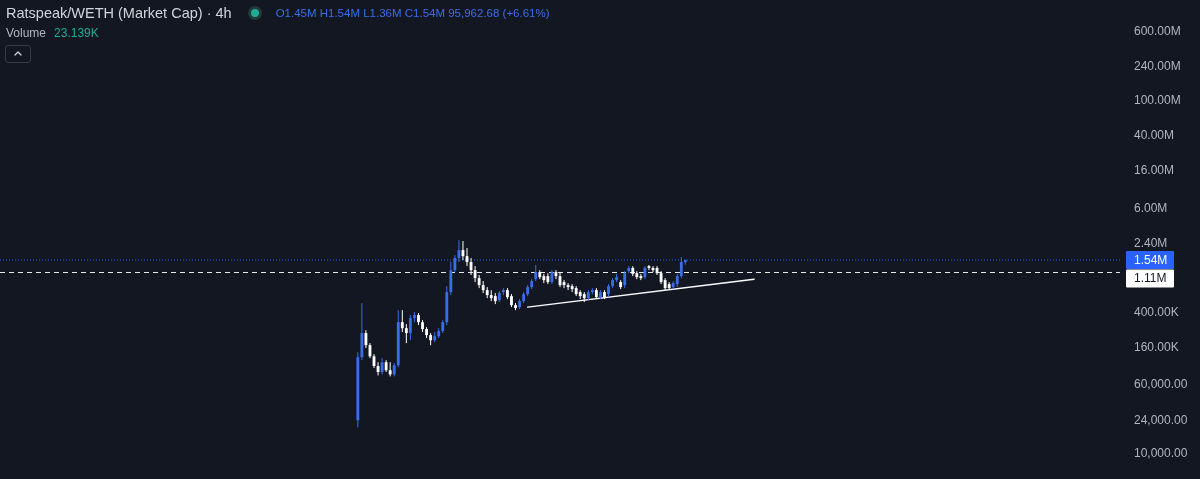 The height and width of the screenshot is (479, 1200). Describe the element at coordinates (1154, 134) in the screenshot. I see `y-tick-label: 40.00M` at that location.